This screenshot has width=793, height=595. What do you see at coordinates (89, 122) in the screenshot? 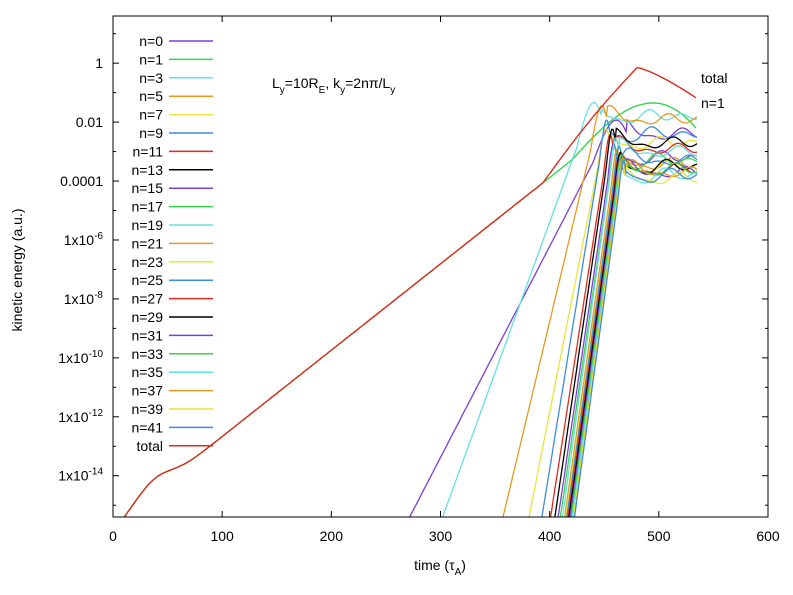
I see `y-tick-label: 0.01` at bounding box center [89, 122].